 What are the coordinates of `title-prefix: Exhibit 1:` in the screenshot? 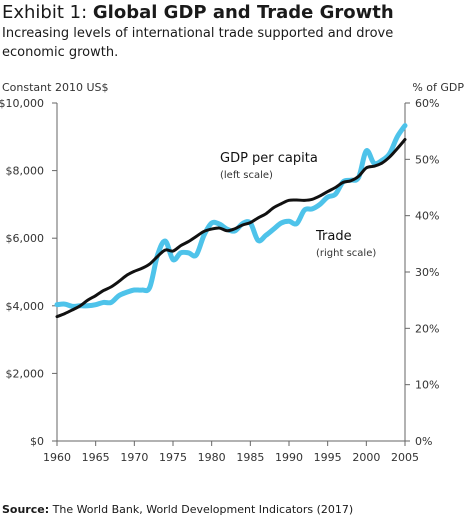 It's located at (47, 12).